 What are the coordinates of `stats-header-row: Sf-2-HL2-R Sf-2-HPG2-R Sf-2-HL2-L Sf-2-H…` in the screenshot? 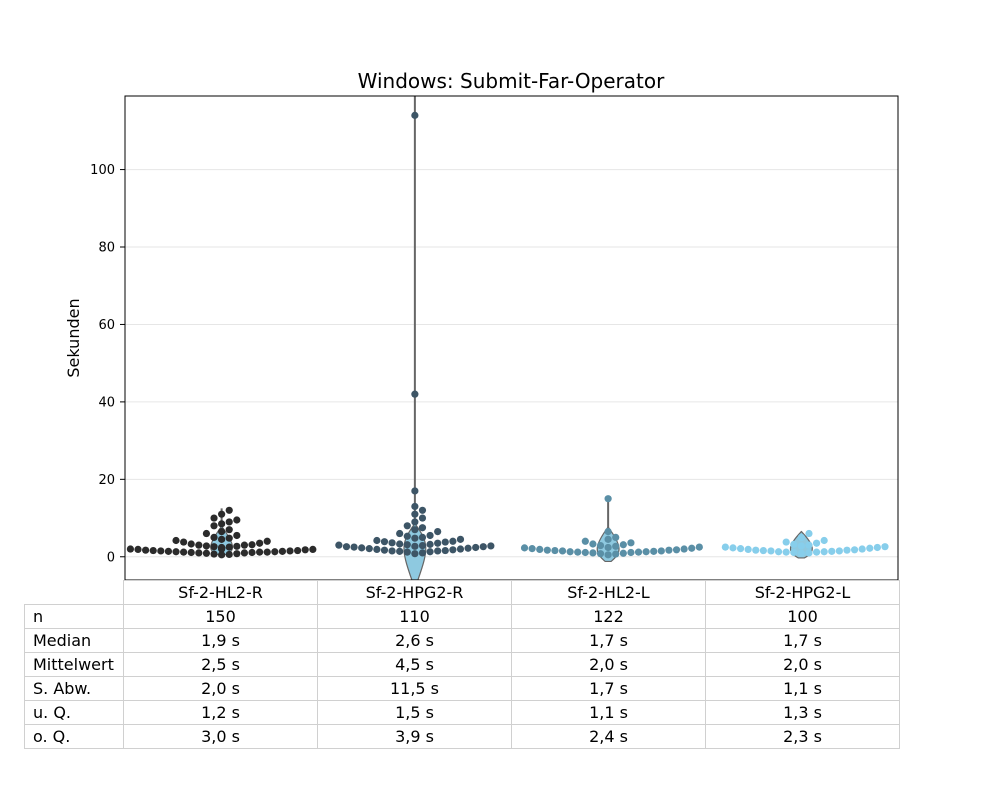 It's located at (462, 592).